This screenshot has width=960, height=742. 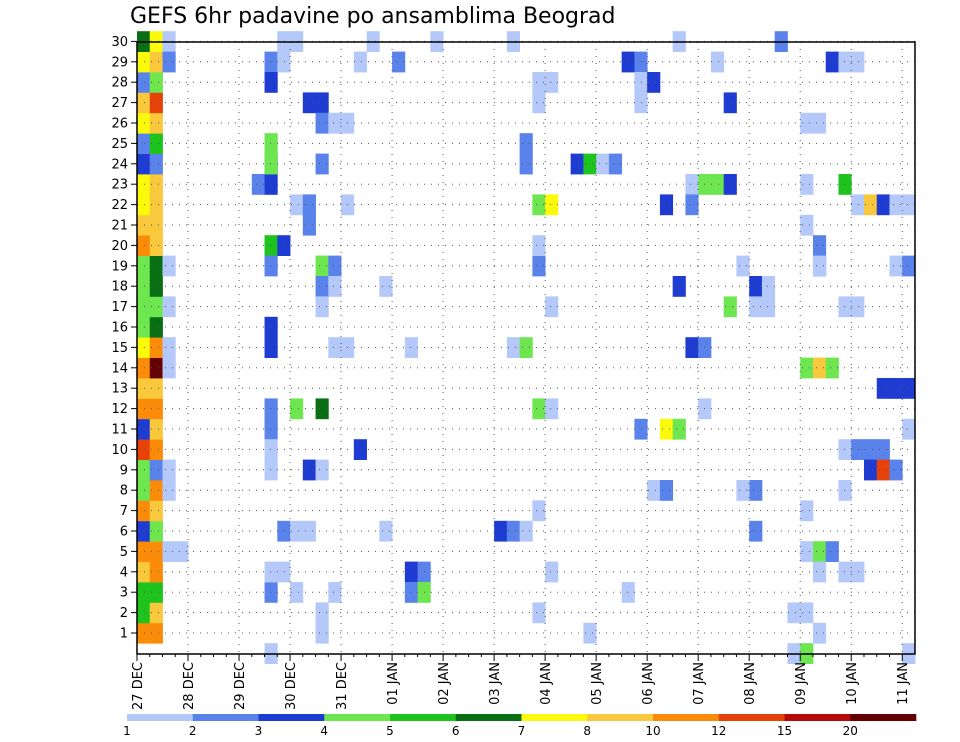 I want to click on y-tick-label: 2, so click(x=124, y=613).